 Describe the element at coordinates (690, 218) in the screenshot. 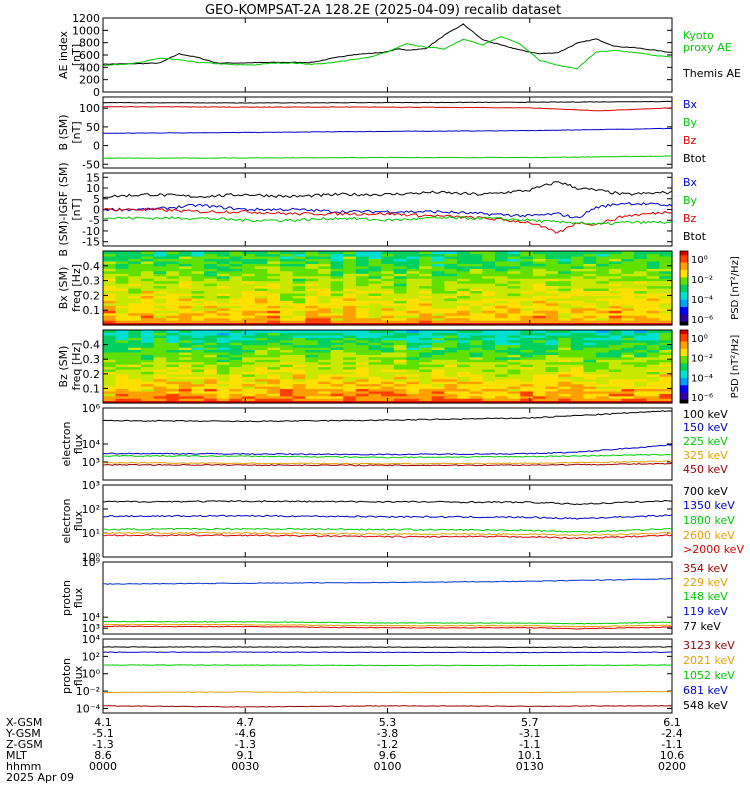

I see `legend-entry: Bz` at that location.